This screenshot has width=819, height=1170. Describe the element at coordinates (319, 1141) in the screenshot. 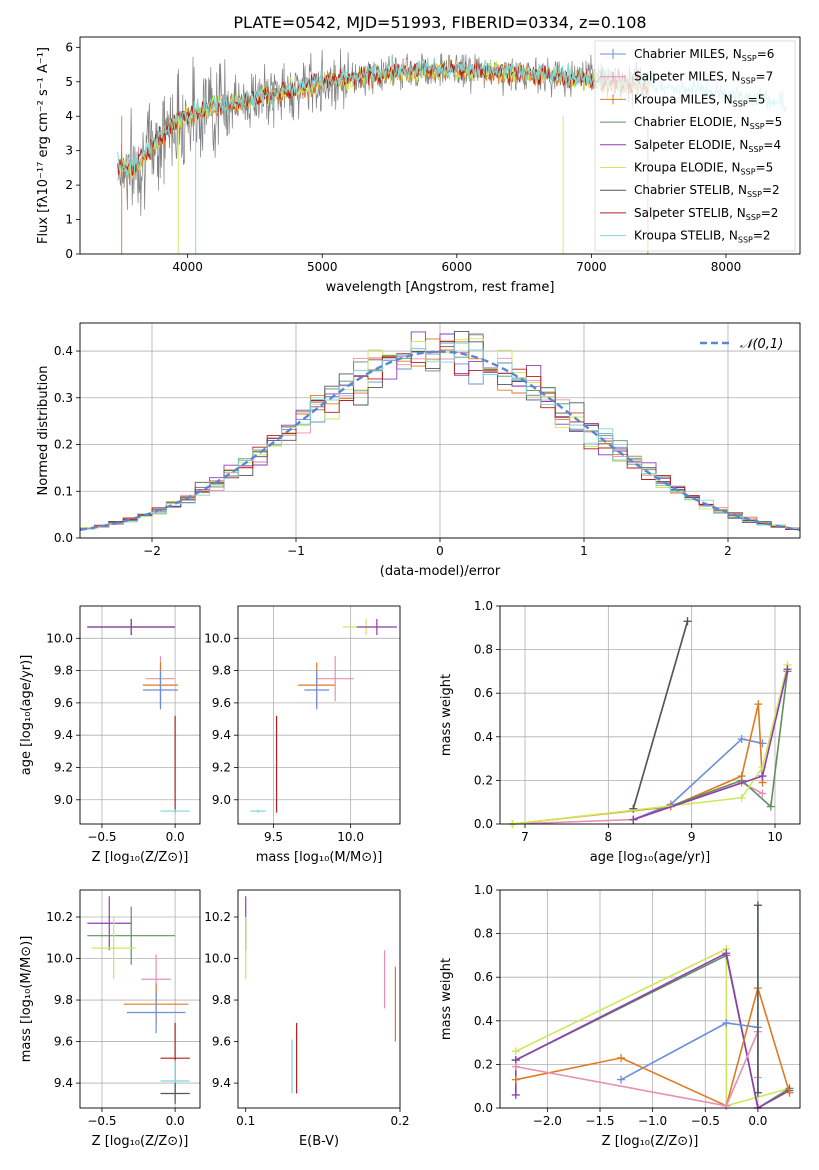

I see `x-axis-label: E(B-V)` at that location.